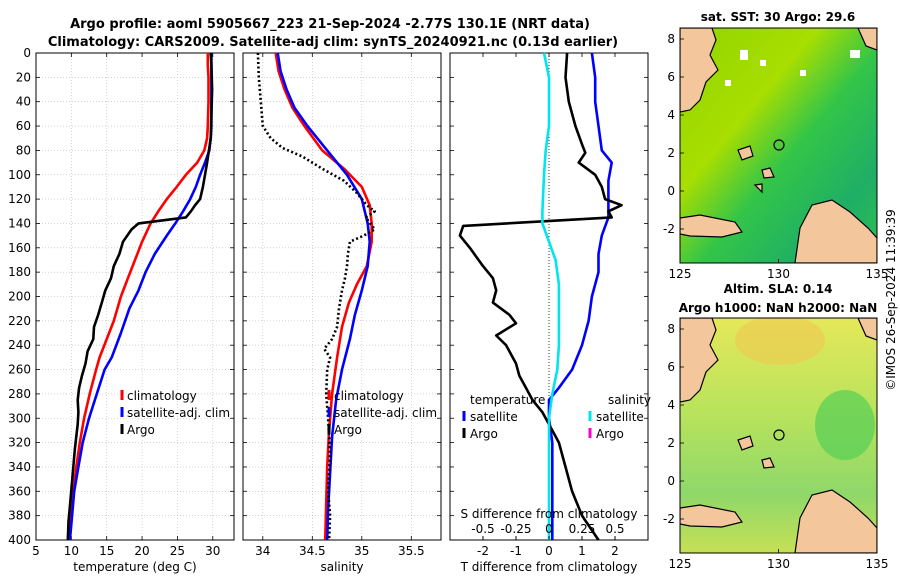 This screenshot has width=900, height=580. What do you see at coordinates (177, 551) in the screenshot?
I see `x-tick-label: 25` at bounding box center [177, 551].